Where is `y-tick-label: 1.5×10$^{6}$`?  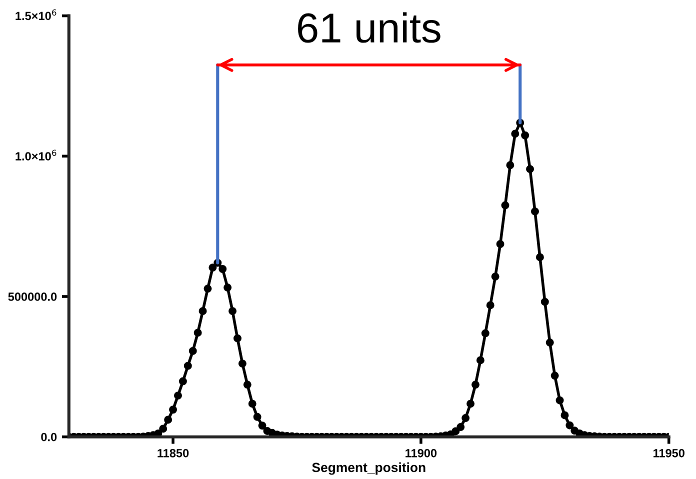 y-tick-label: 1.5×10$^{6}$ is located at coordinates (36, 14).